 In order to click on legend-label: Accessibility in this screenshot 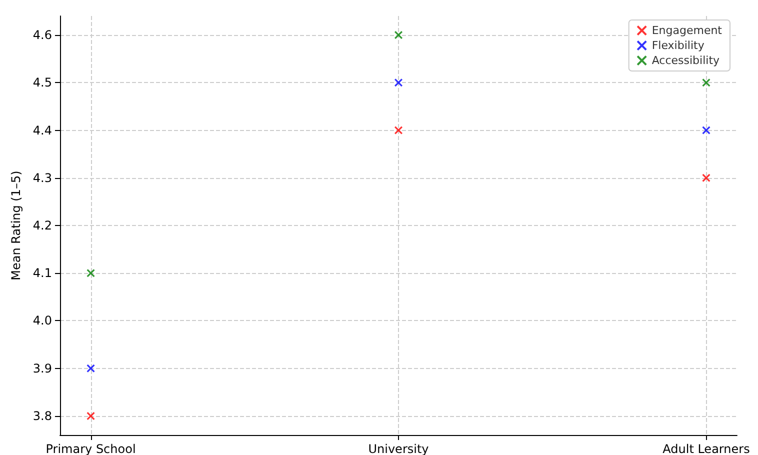, I will do `click(686, 60)`.